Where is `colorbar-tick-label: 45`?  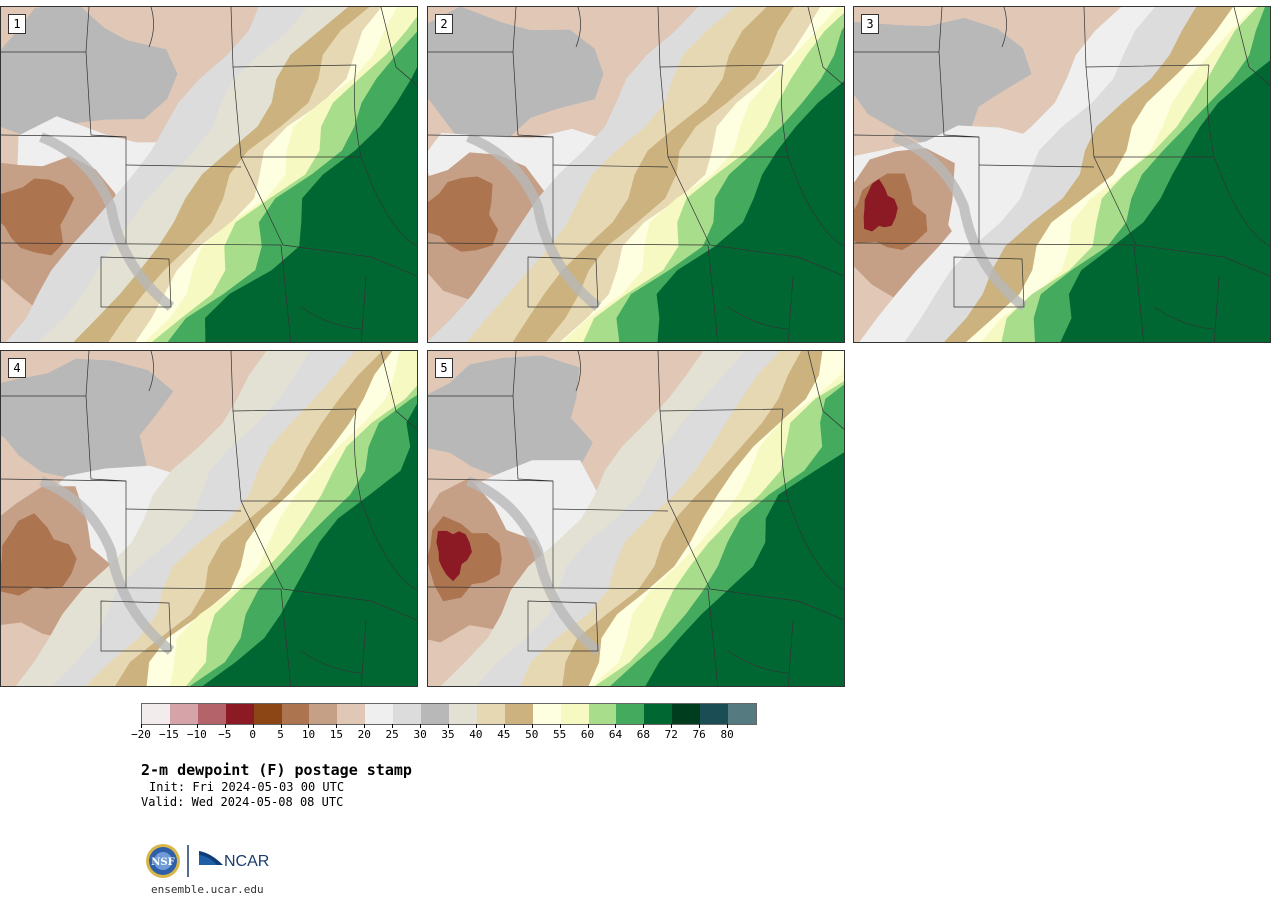 colorbar-tick-label: 45 is located at coordinates (504, 734).